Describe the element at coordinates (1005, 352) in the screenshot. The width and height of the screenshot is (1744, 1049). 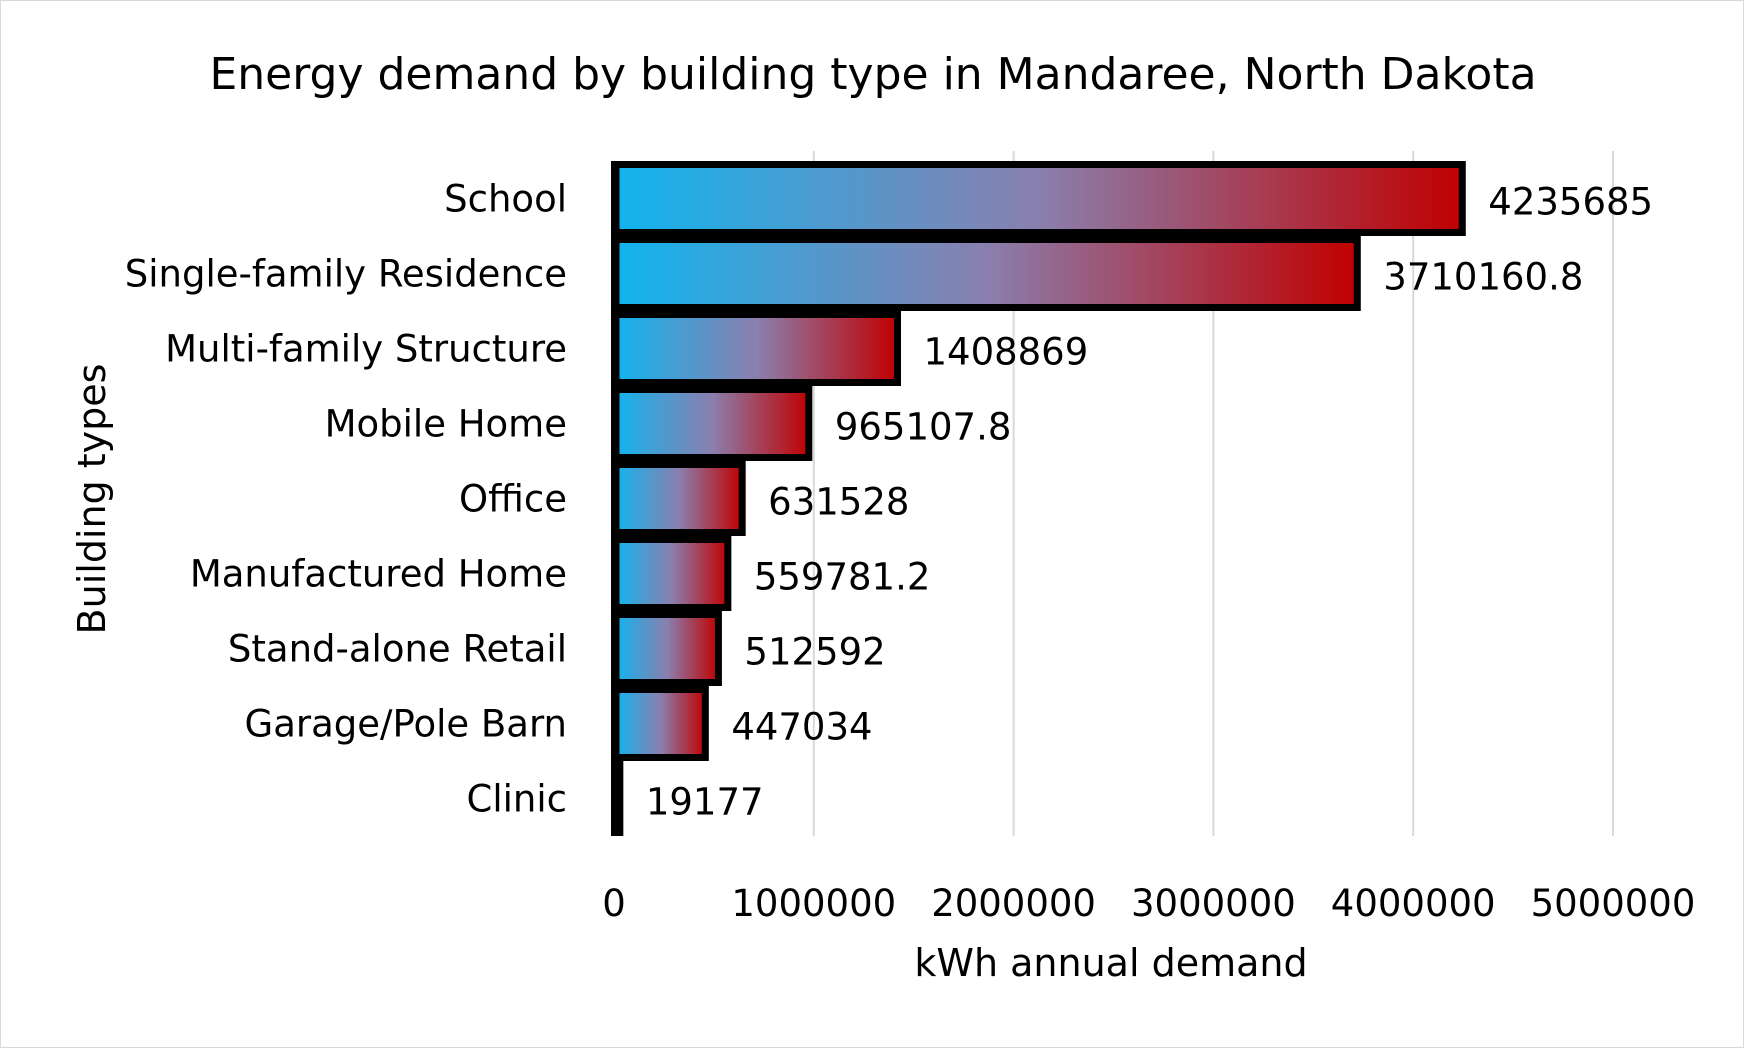
I see `data-label: 1408869` at that location.